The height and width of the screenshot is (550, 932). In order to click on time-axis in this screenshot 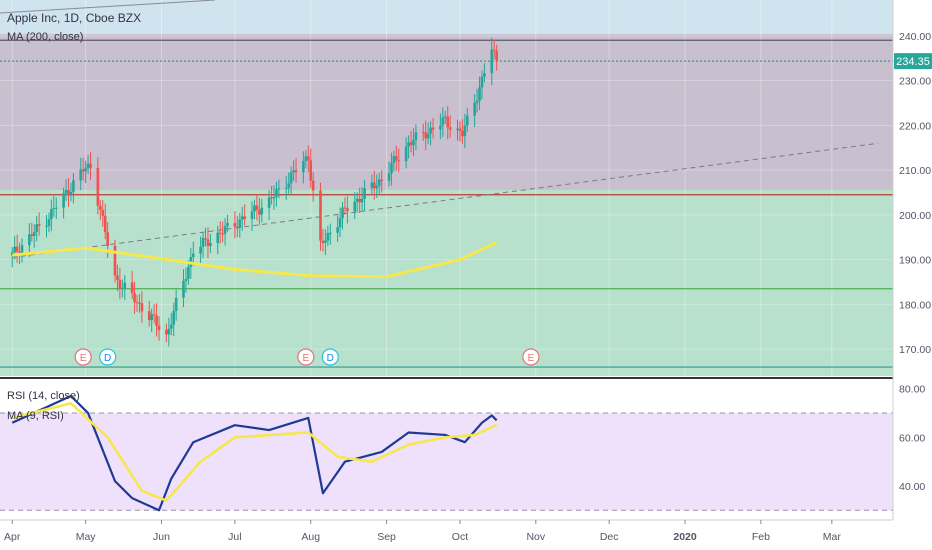, I will do `click(466, 535)`.